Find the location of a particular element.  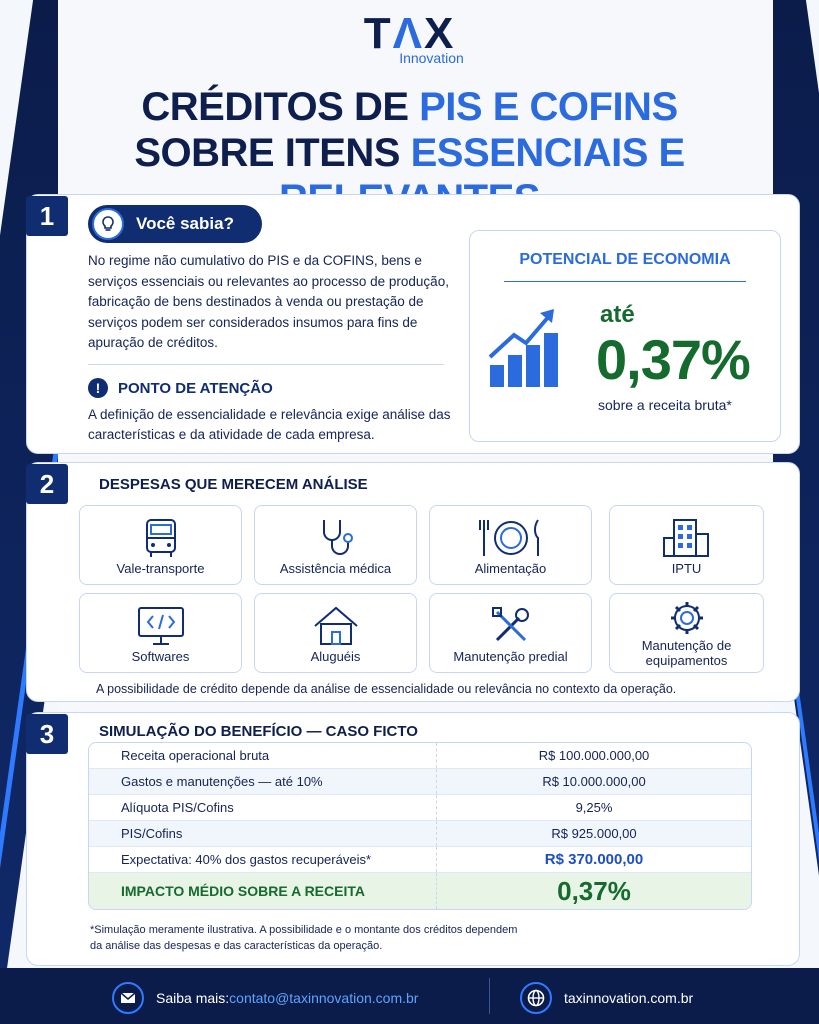

expense-tile: Manutenção de equipamentos is located at coordinates (686, 633).